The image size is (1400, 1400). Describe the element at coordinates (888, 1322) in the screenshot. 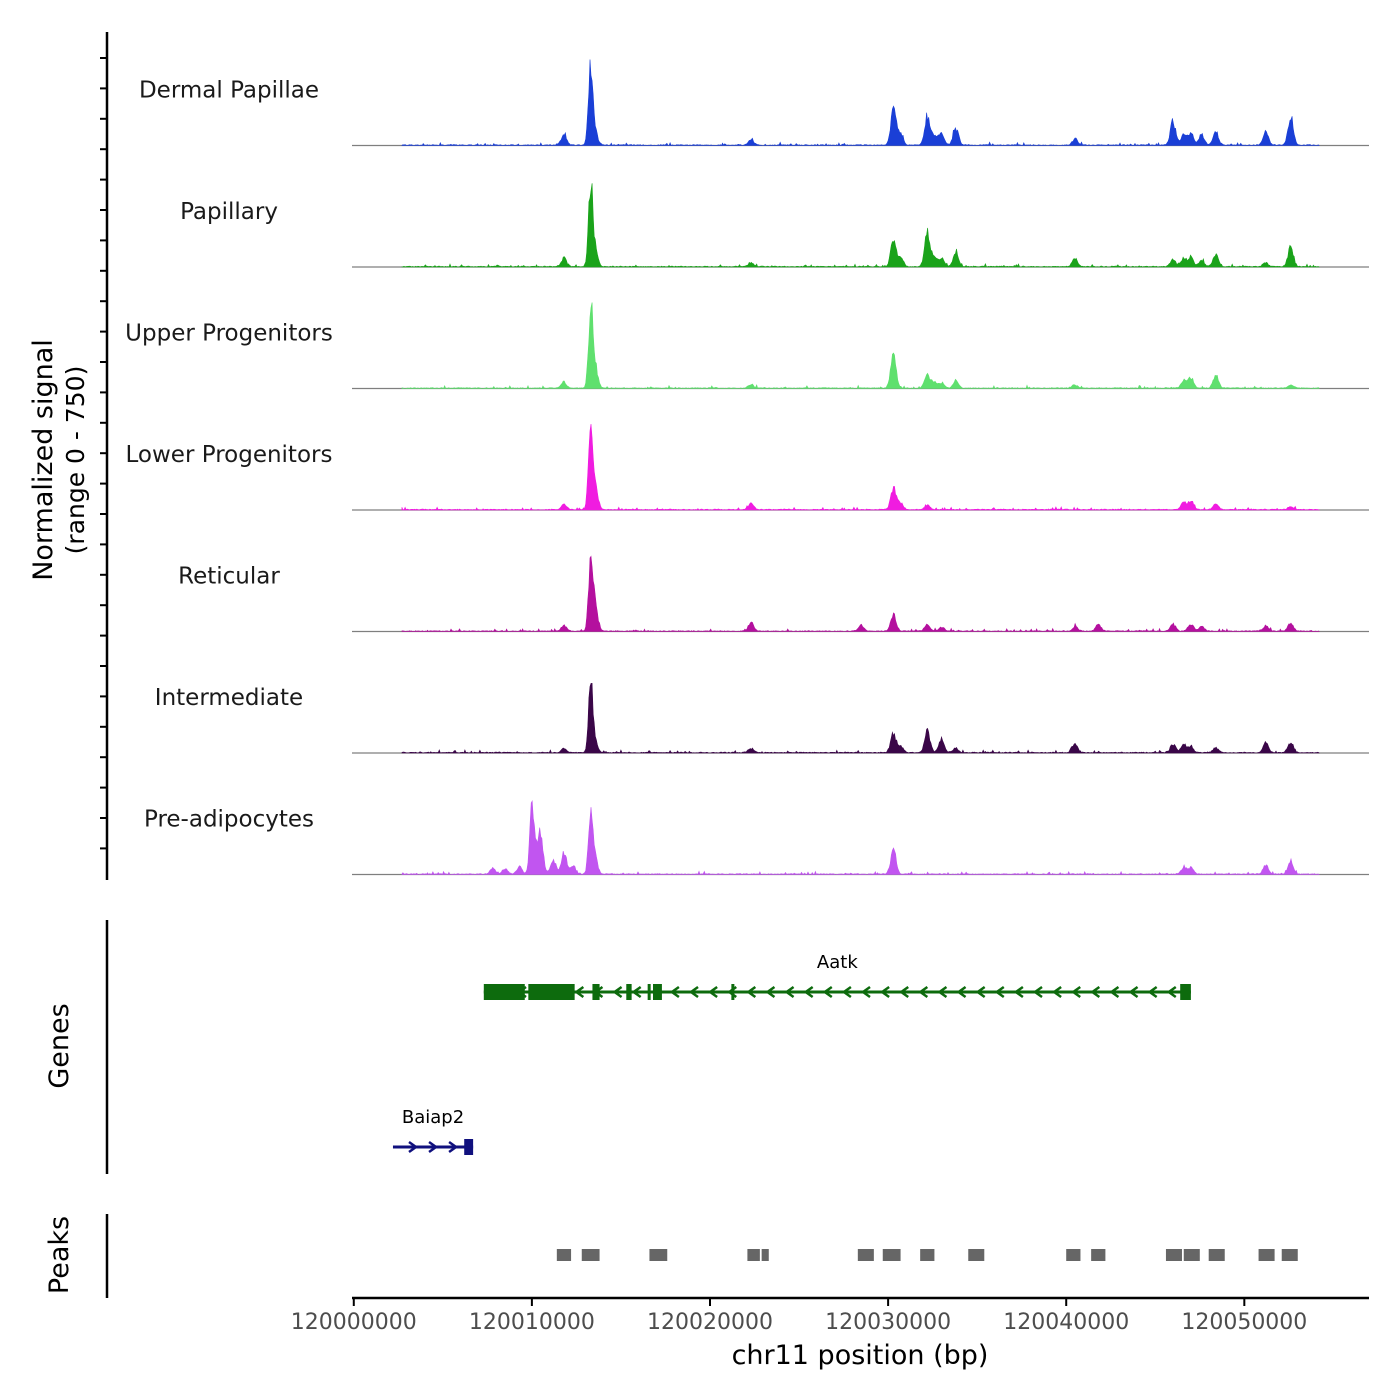

I see `x-tick-label: 120030000` at that location.